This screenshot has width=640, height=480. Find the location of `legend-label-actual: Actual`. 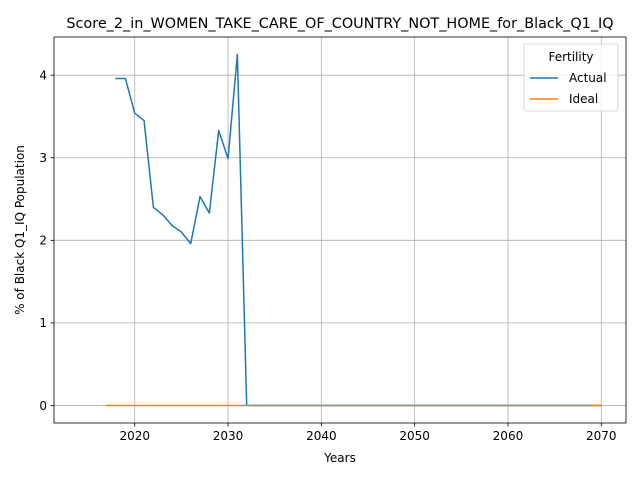

legend-label-actual: Actual is located at coordinates (588, 78).